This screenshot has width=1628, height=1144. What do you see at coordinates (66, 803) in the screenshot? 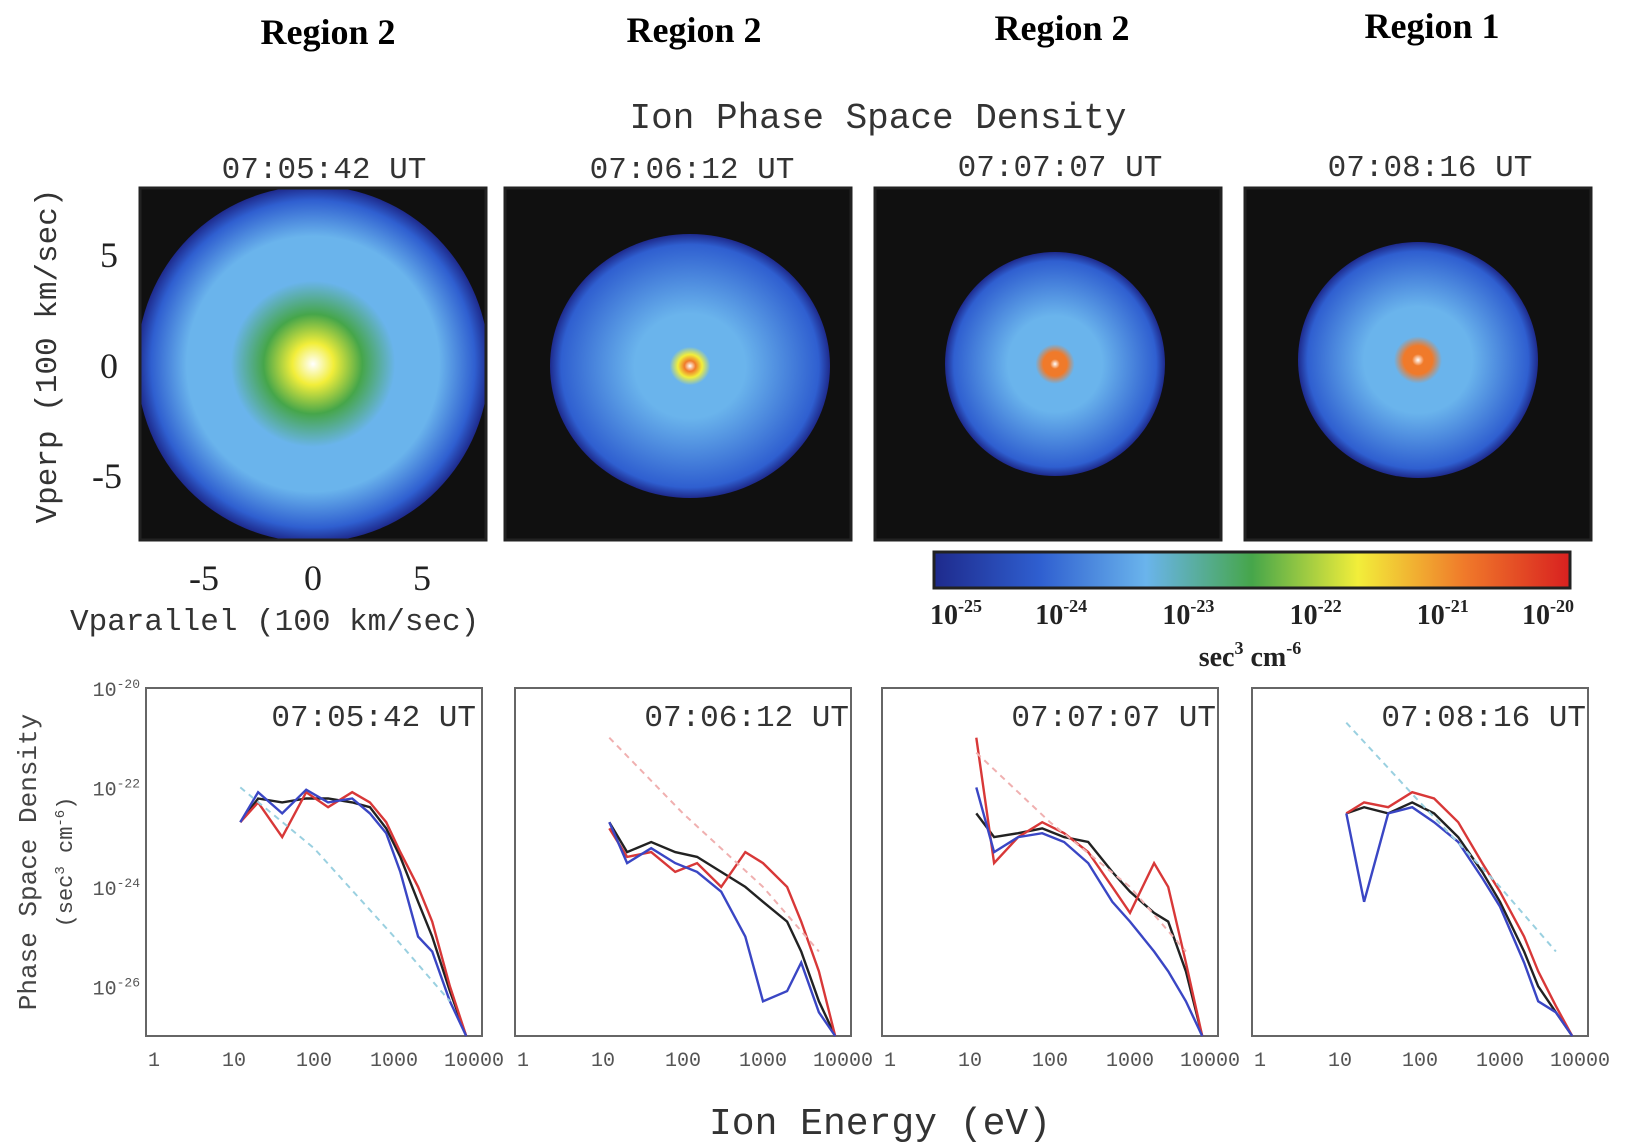
I see `bottom-y-unit-end: )` at bounding box center [66, 803].